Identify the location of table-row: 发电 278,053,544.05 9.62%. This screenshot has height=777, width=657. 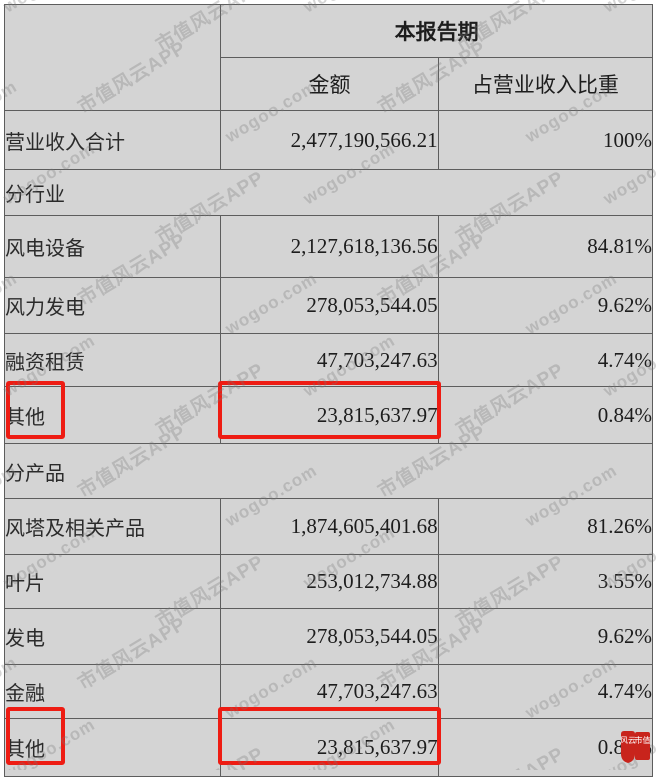
(328, 636).